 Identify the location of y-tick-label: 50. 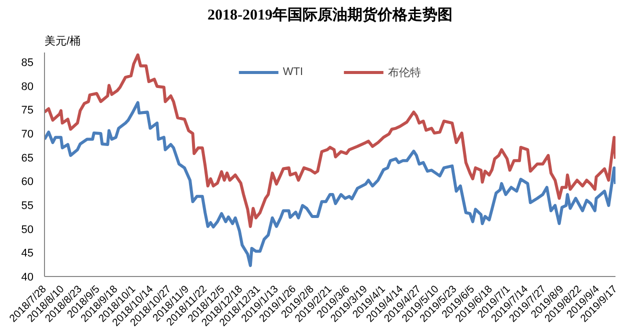
(27, 230).